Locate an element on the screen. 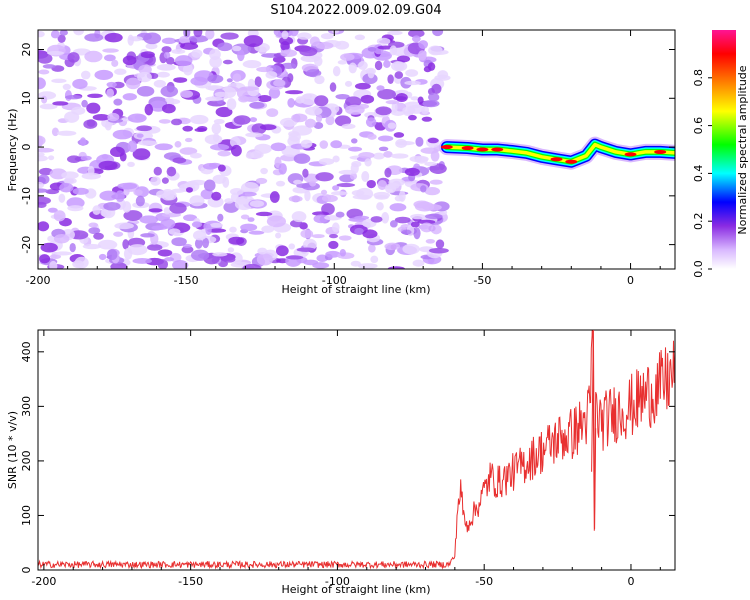  colorbar-tick-label: 0.8 is located at coordinates (698, 78).